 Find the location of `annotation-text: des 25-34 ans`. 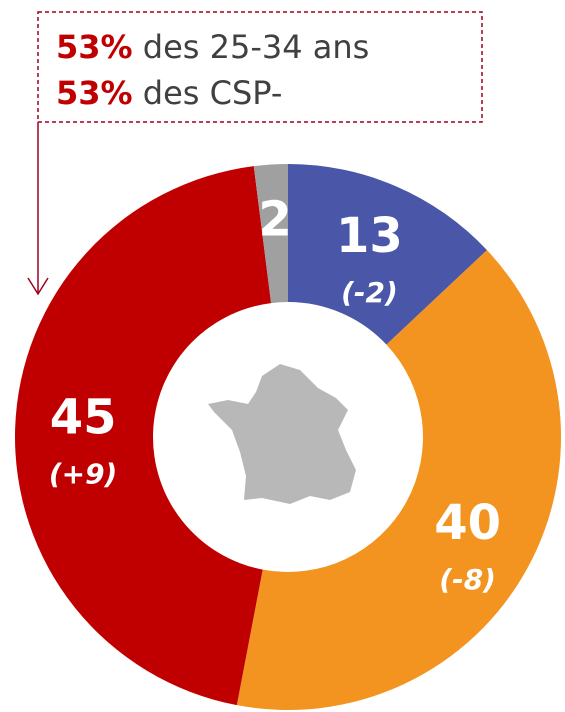

annotation-text: des 25-34 ans is located at coordinates (256, 47).